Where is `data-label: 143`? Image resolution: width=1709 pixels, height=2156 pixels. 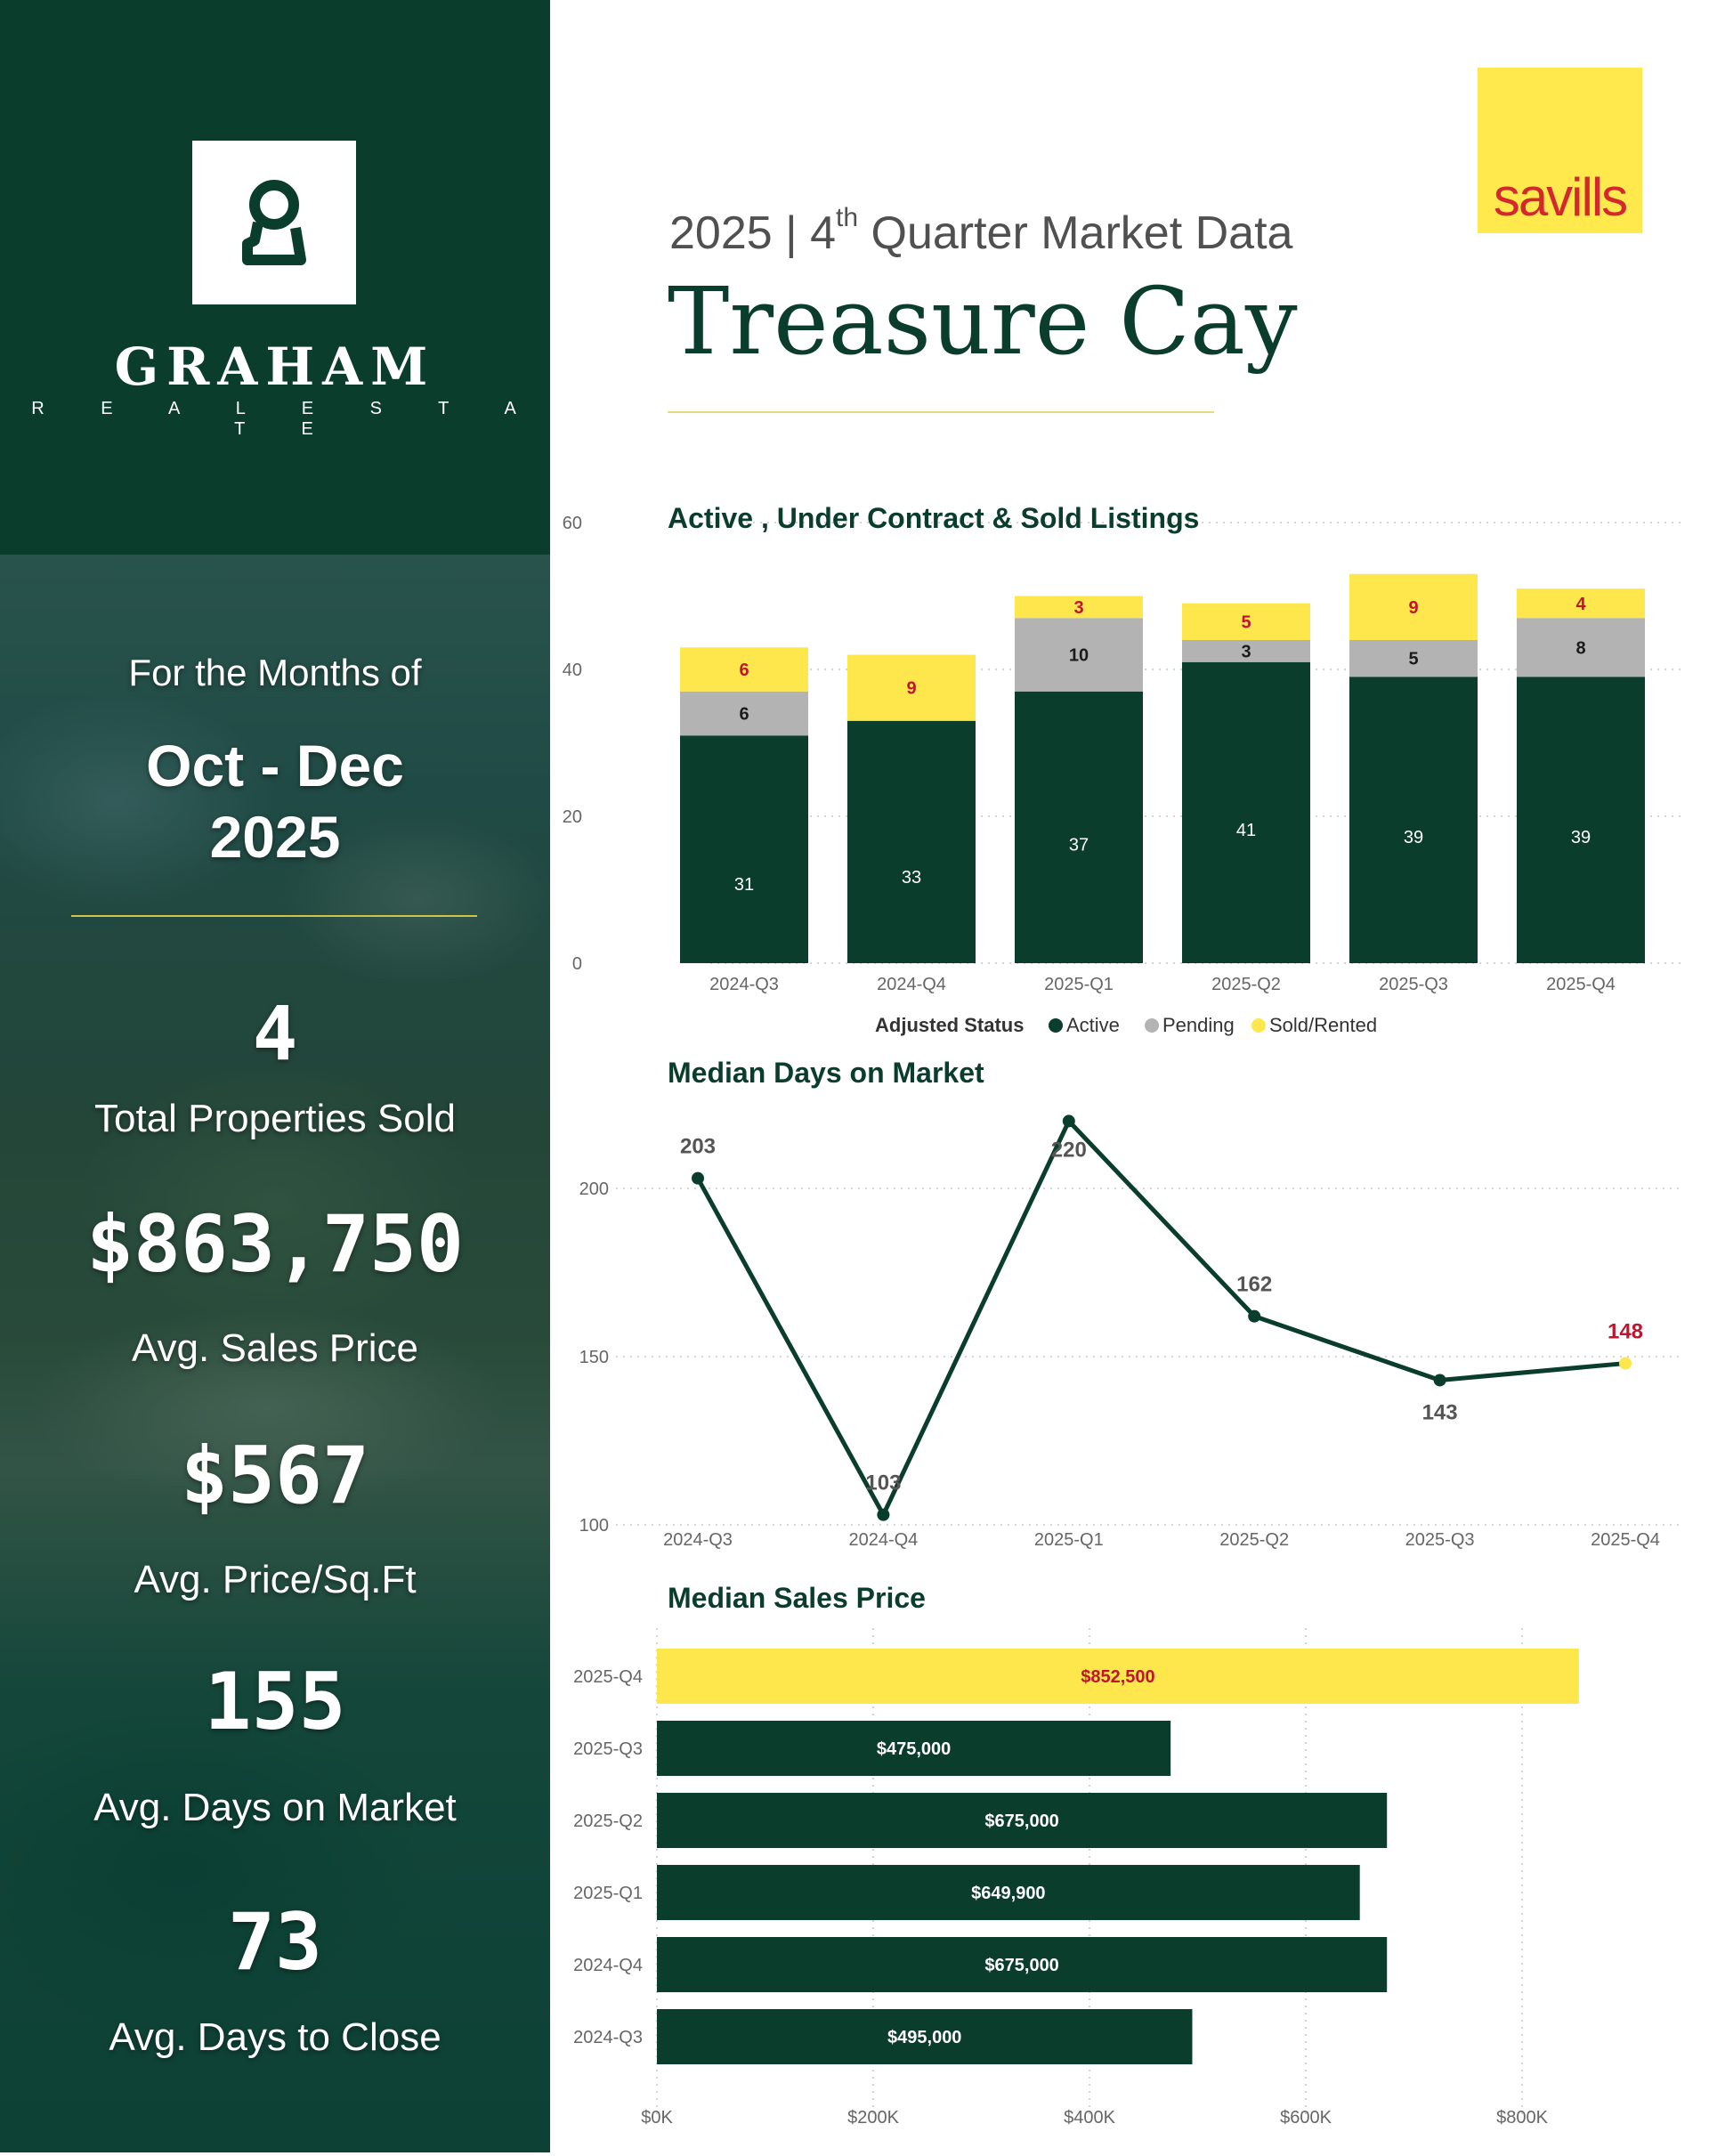 data-label: 143 is located at coordinates (1440, 1412).